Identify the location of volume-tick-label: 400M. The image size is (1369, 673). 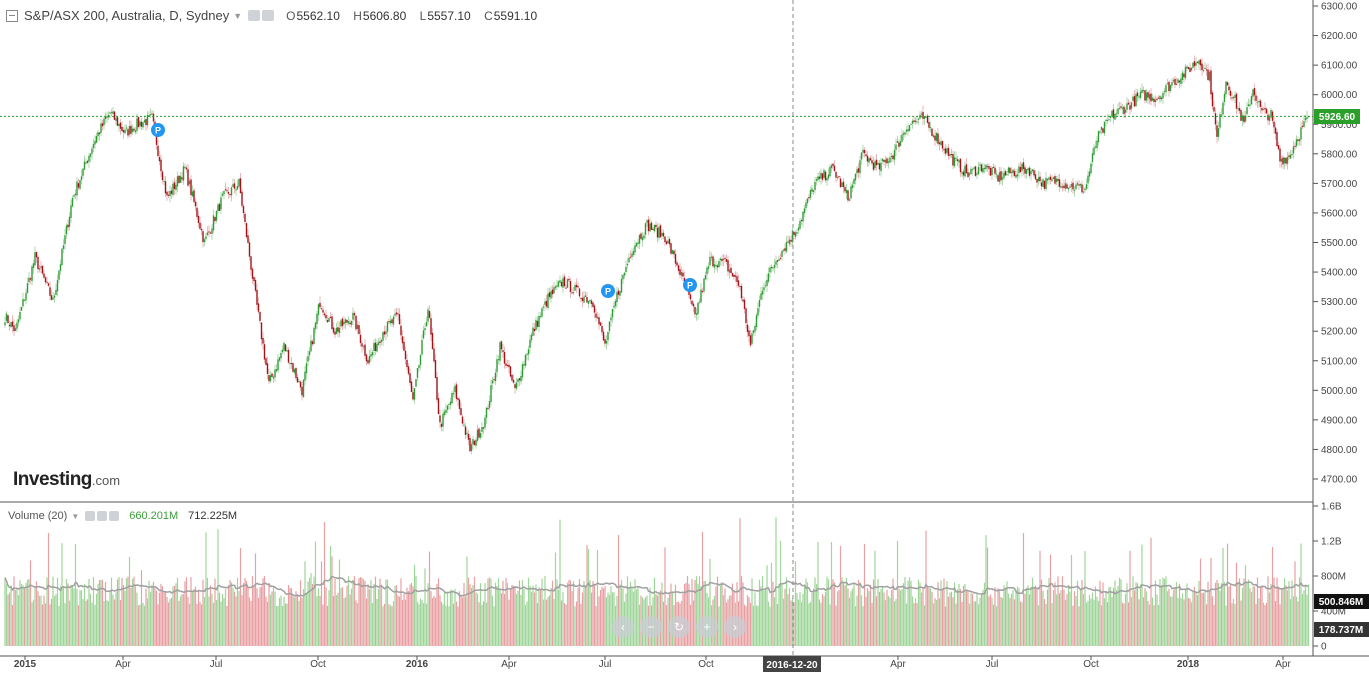
(1333, 612).